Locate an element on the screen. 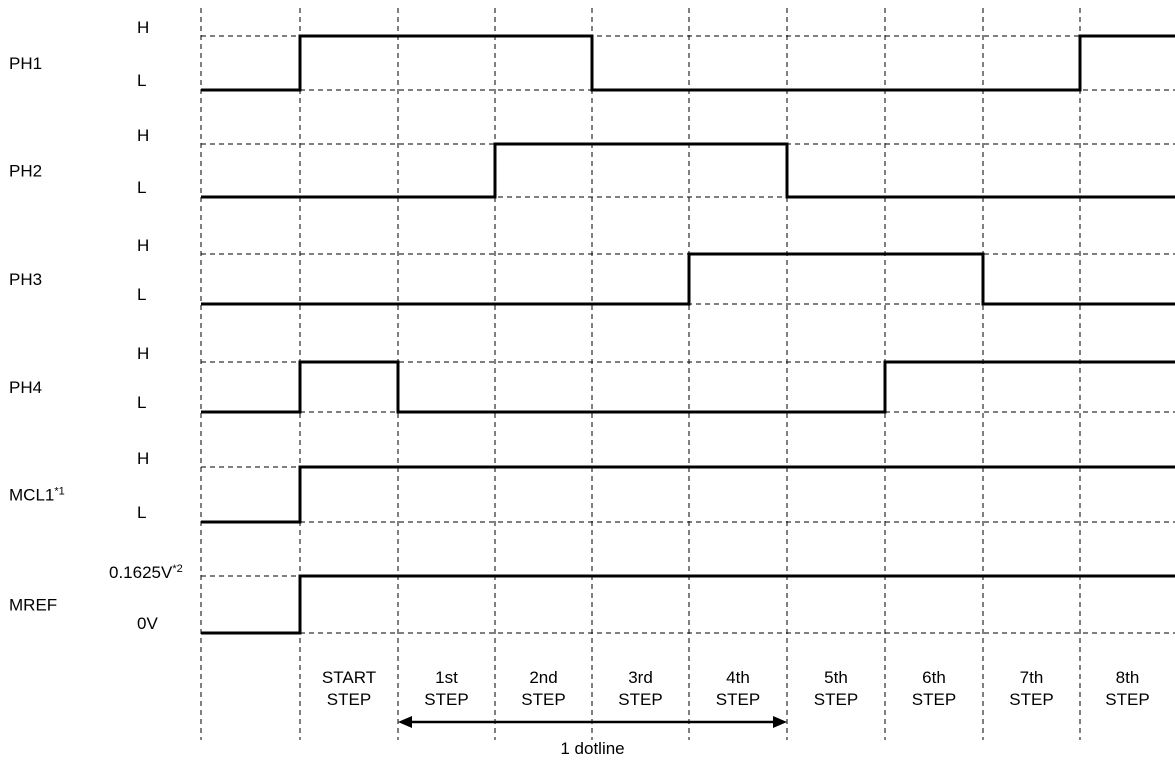  mcl1-low-label: L is located at coordinates (141, 512).